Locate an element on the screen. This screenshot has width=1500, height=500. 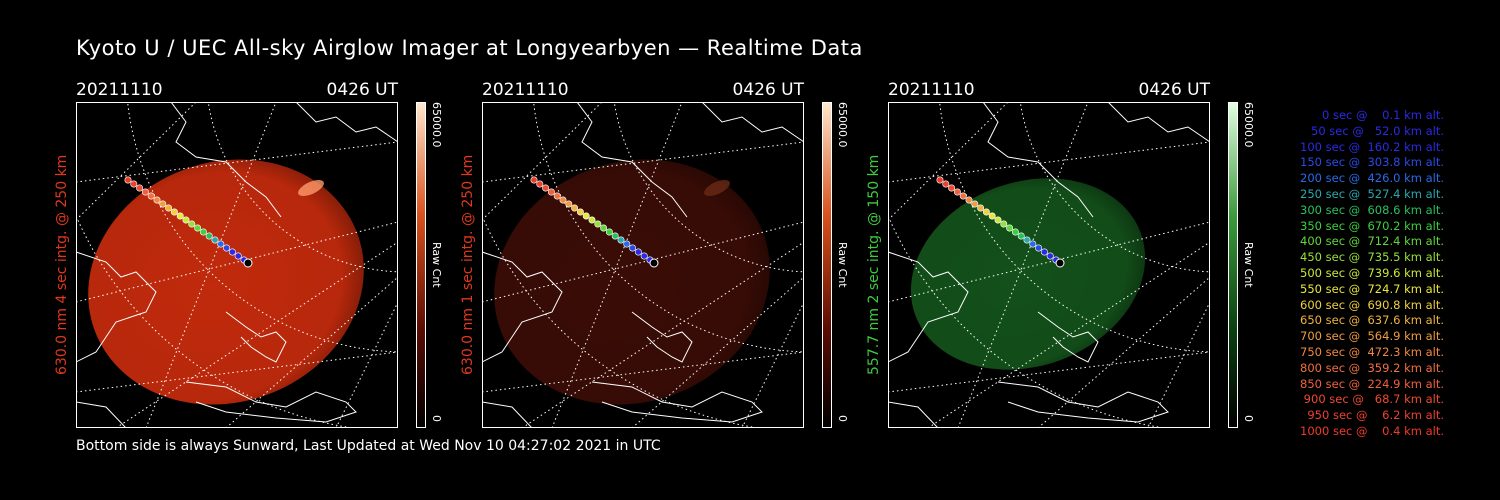
legend-entry: 700 sec @ 564.9 km alt. is located at coordinates (1370, 336).